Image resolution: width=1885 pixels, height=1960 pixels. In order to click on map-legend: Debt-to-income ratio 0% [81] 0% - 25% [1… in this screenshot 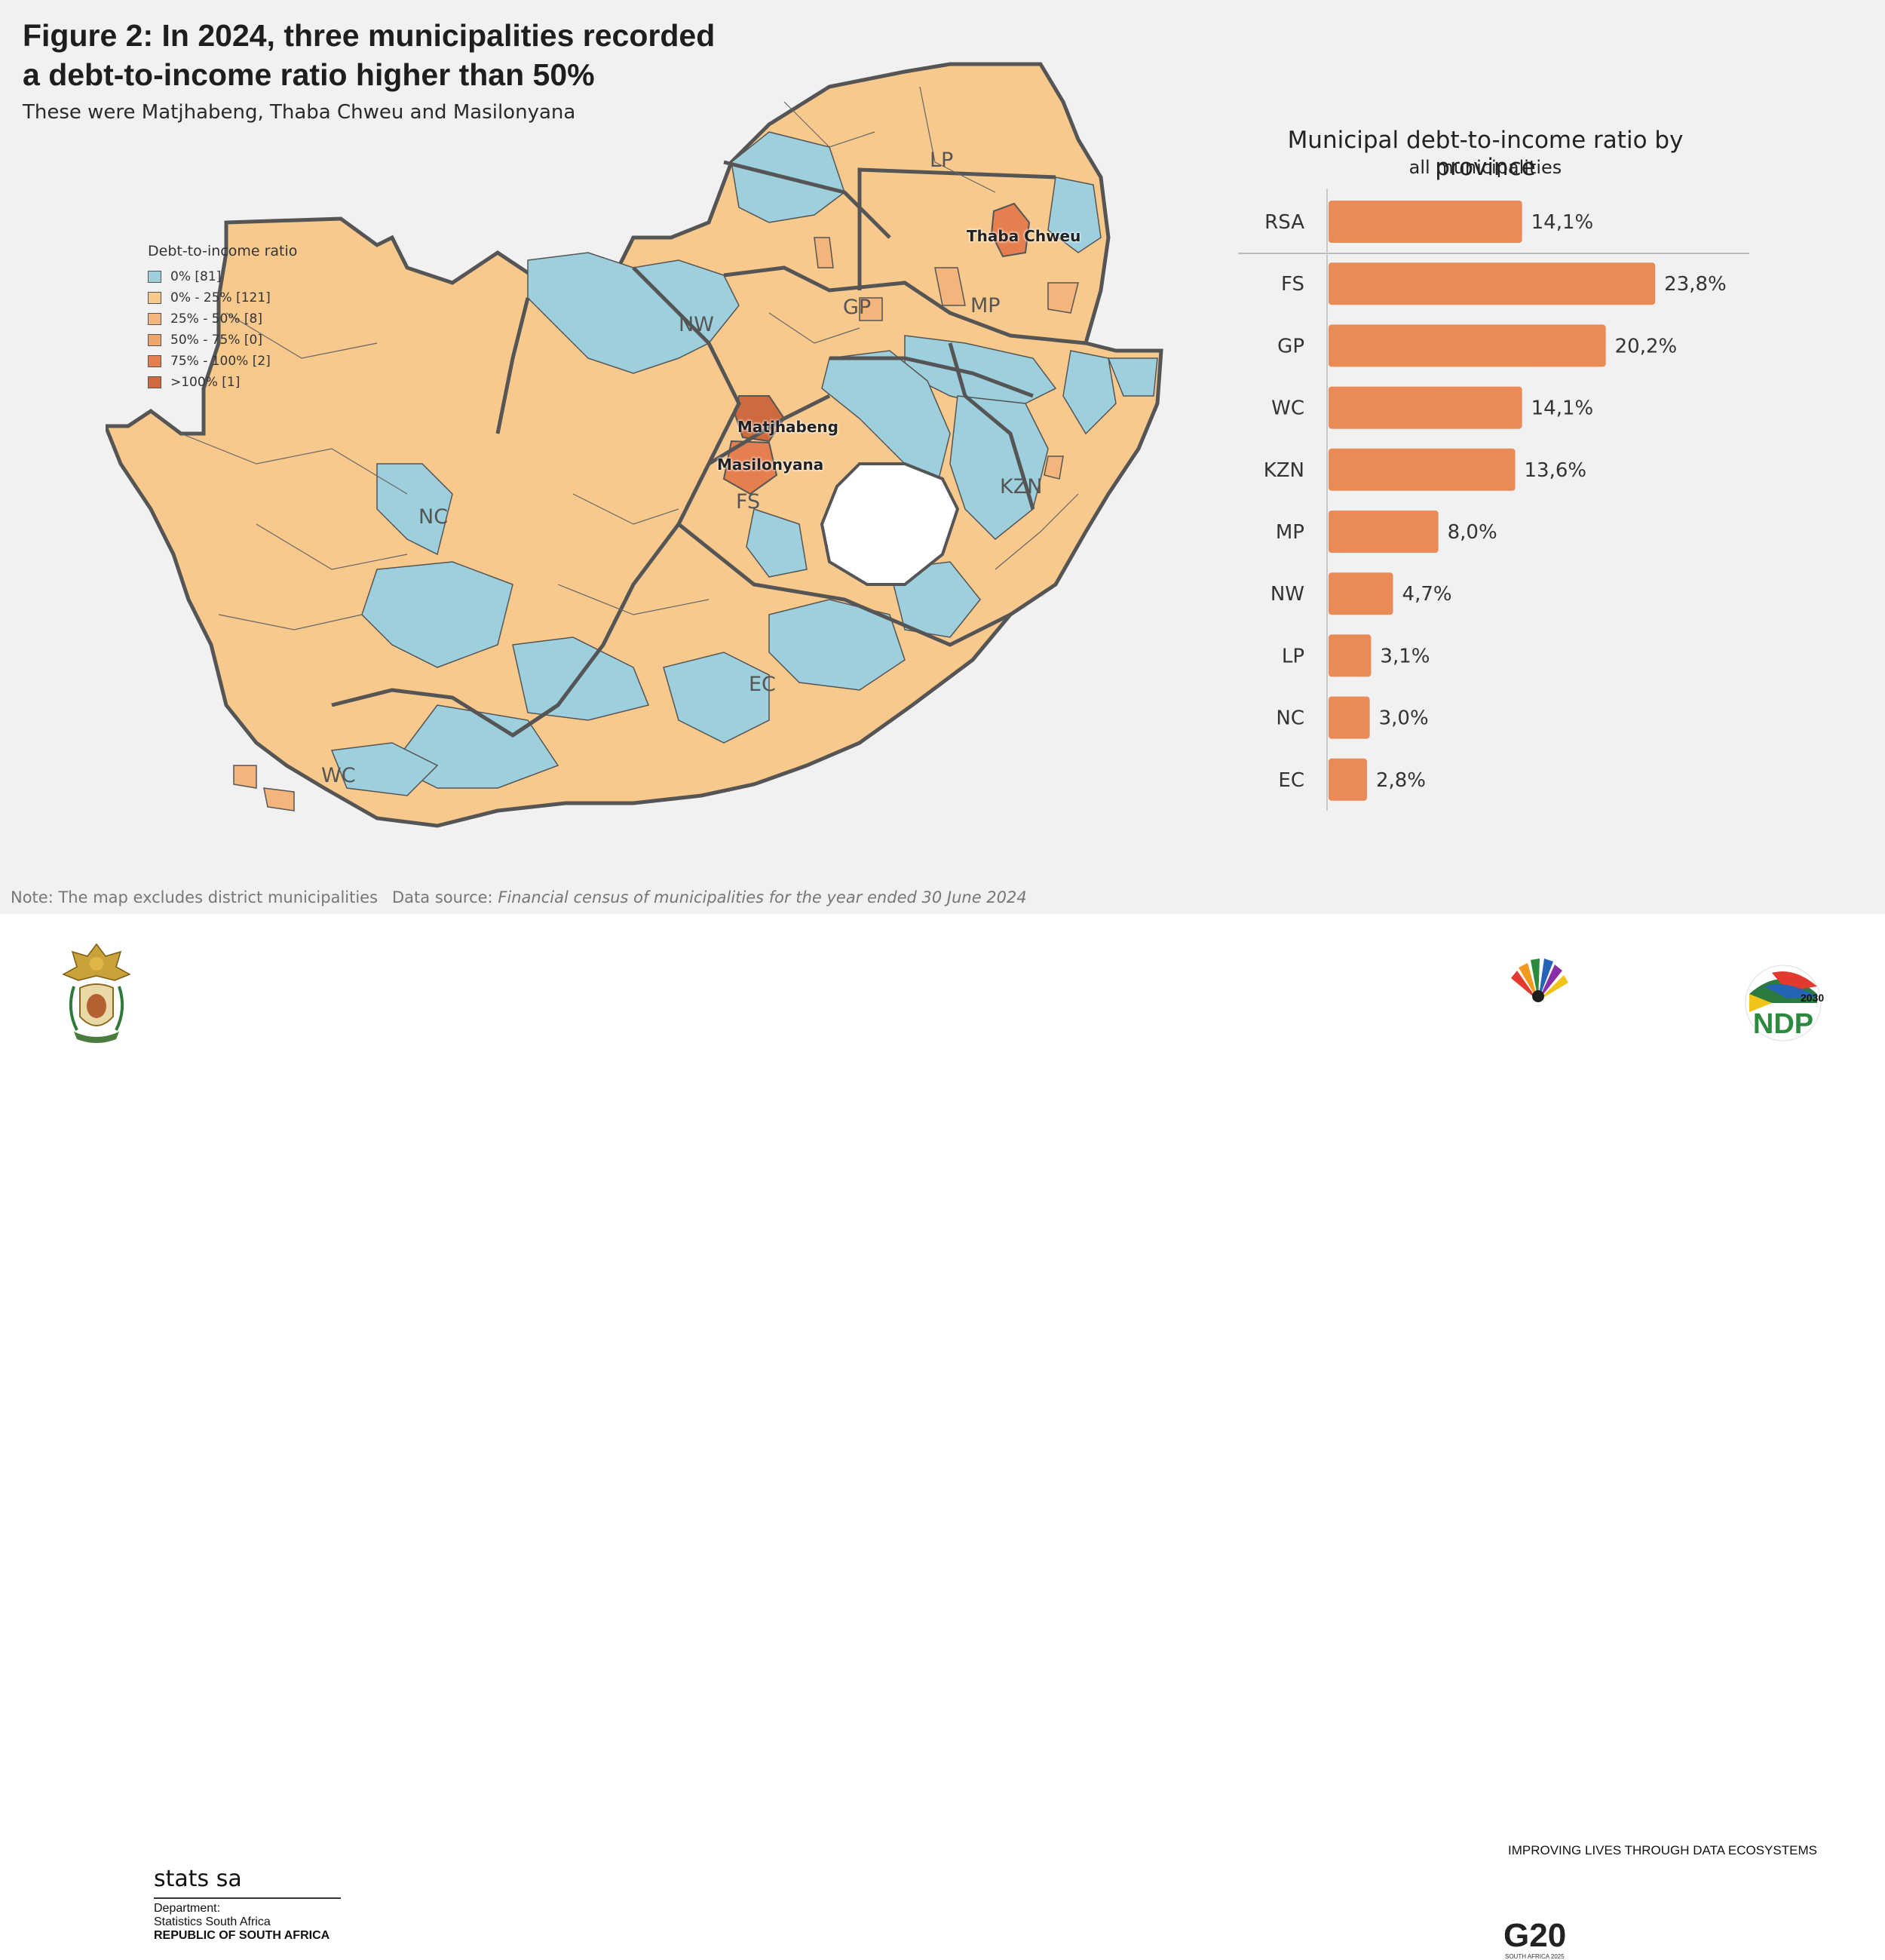, I will do `click(223, 318)`.